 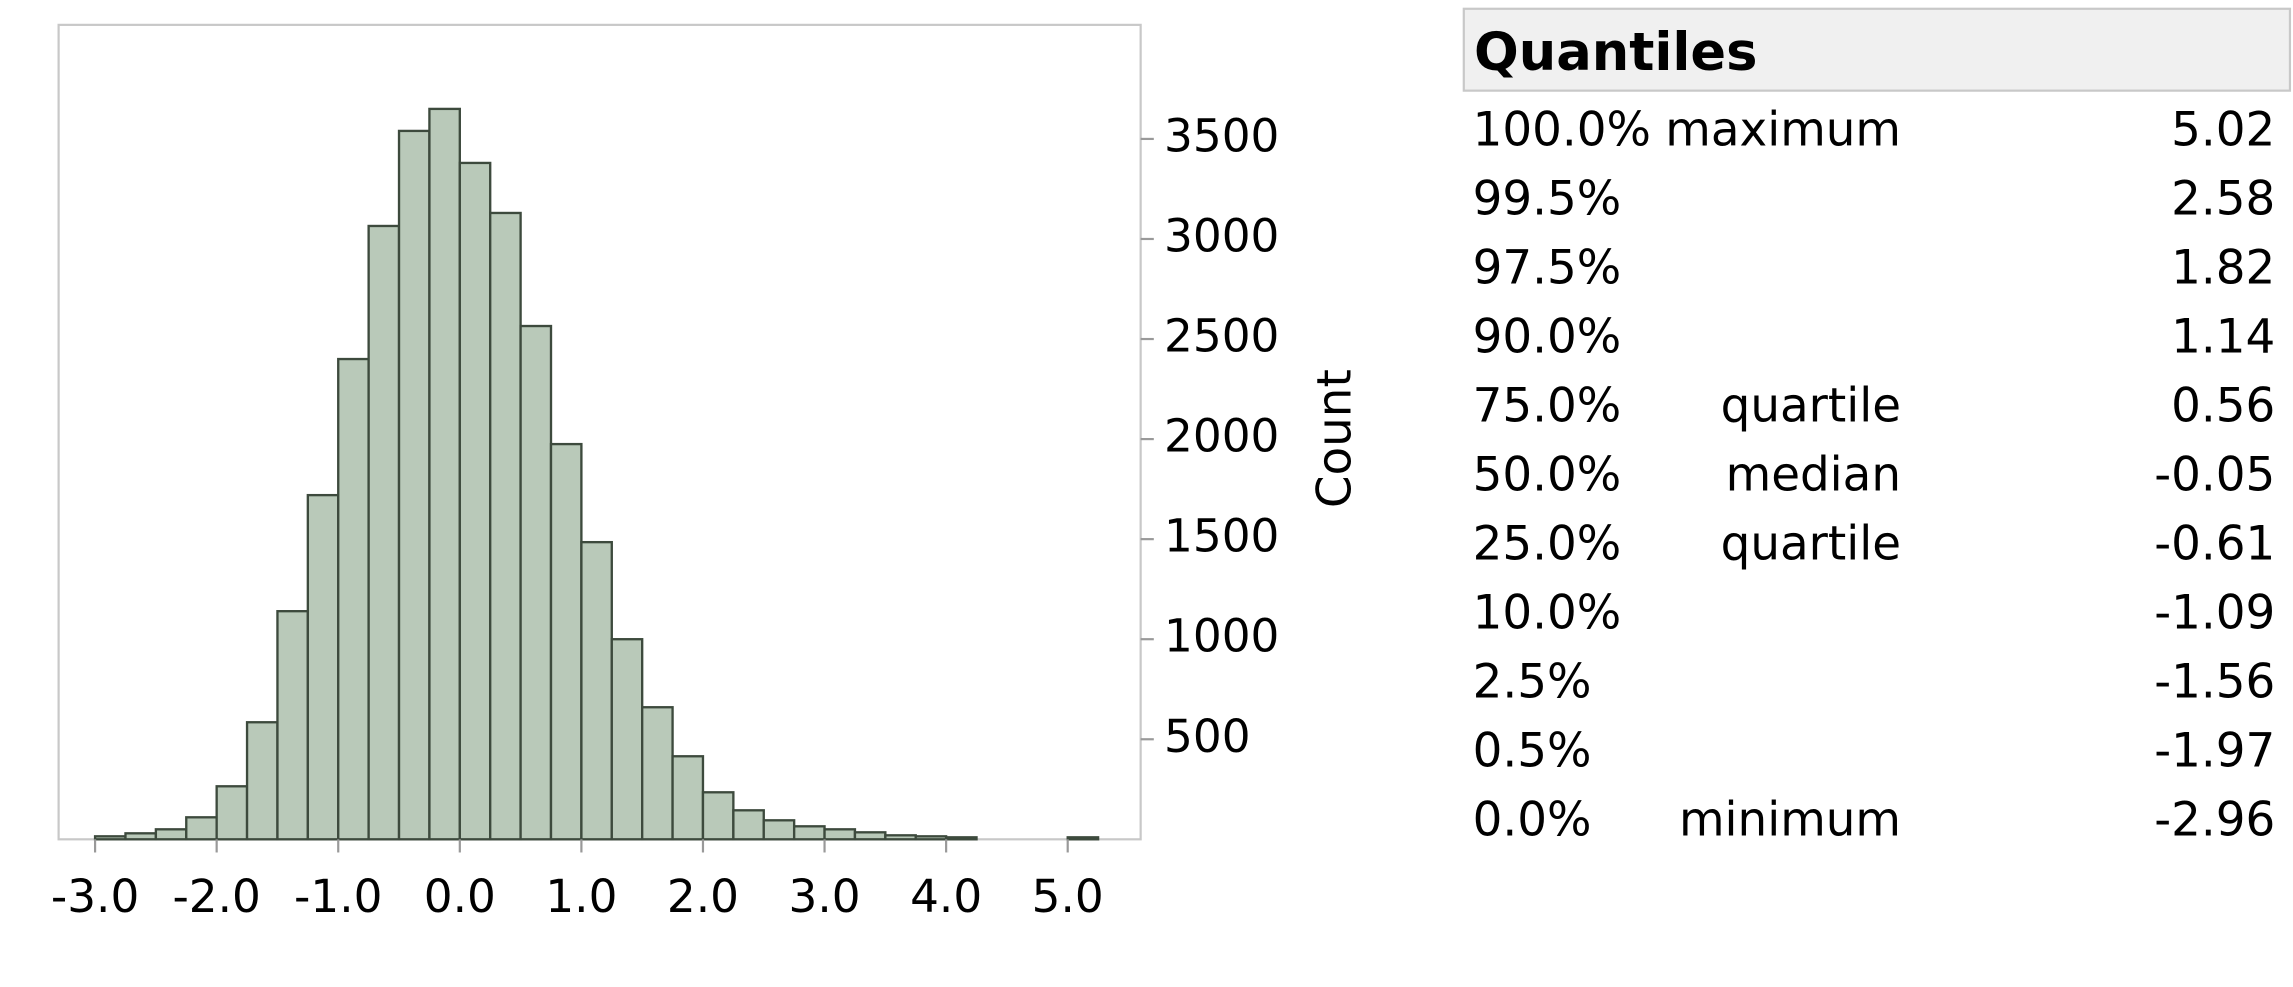 What do you see at coordinates (1547, 476) in the screenshot?
I see `quantile-percent: 50.0%` at bounding box center [1547, 476].